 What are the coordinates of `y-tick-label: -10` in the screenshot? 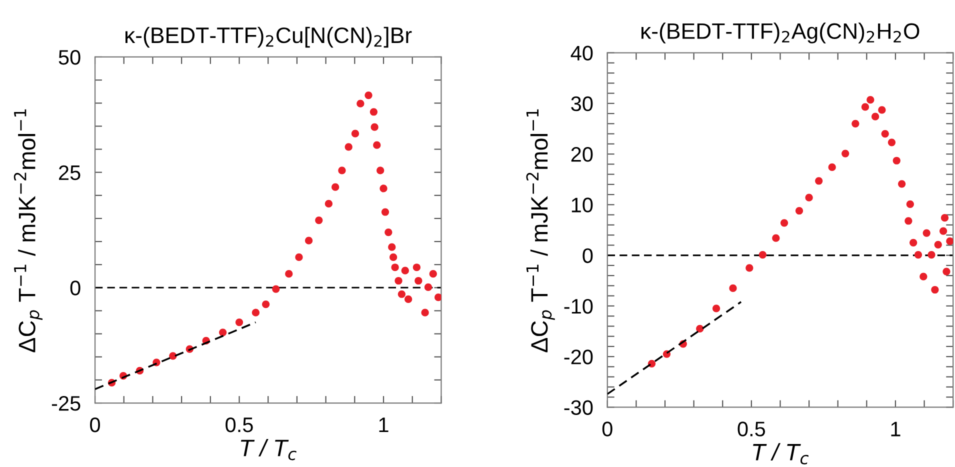 It's located at (578, 306).